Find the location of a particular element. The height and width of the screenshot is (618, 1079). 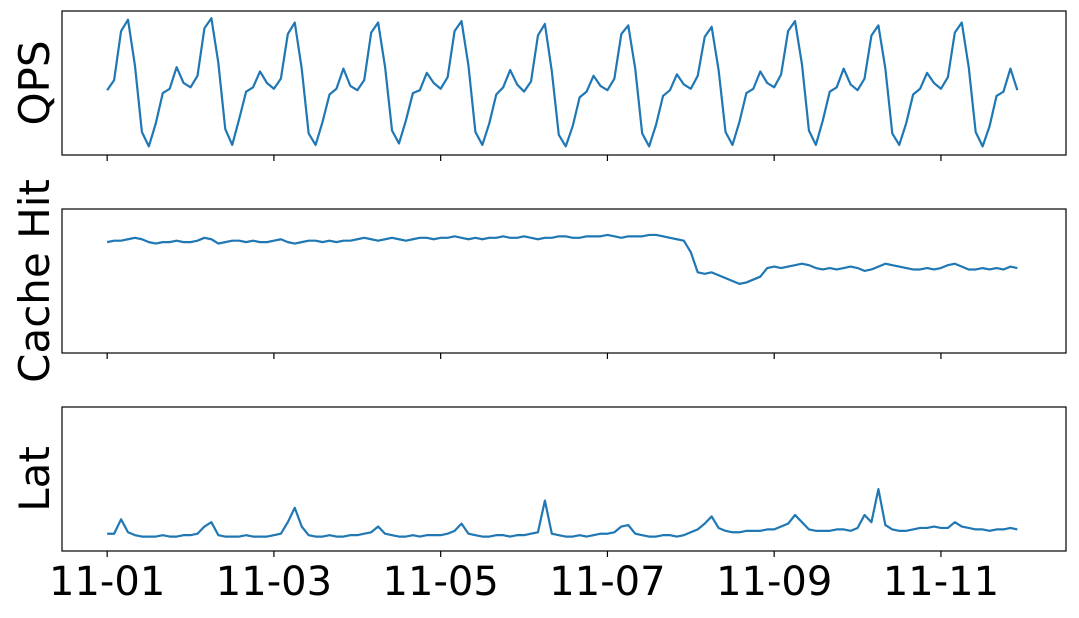

x-tick-label: 11-11 is located at coordinates (941, 582).